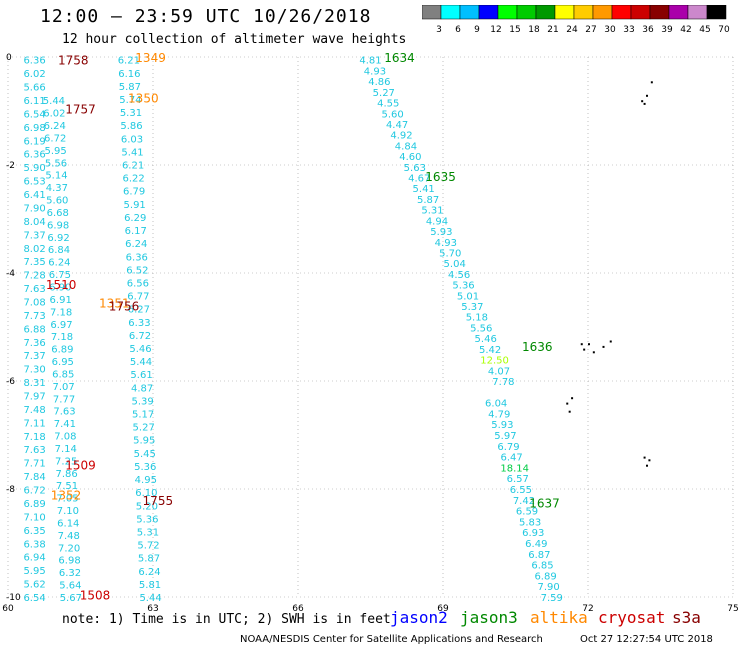 This screenshot has height=650, width=740. Describe the element at coordinates (458, 30) in the screenshot. I see `color-scale-tick: 6` at that location.